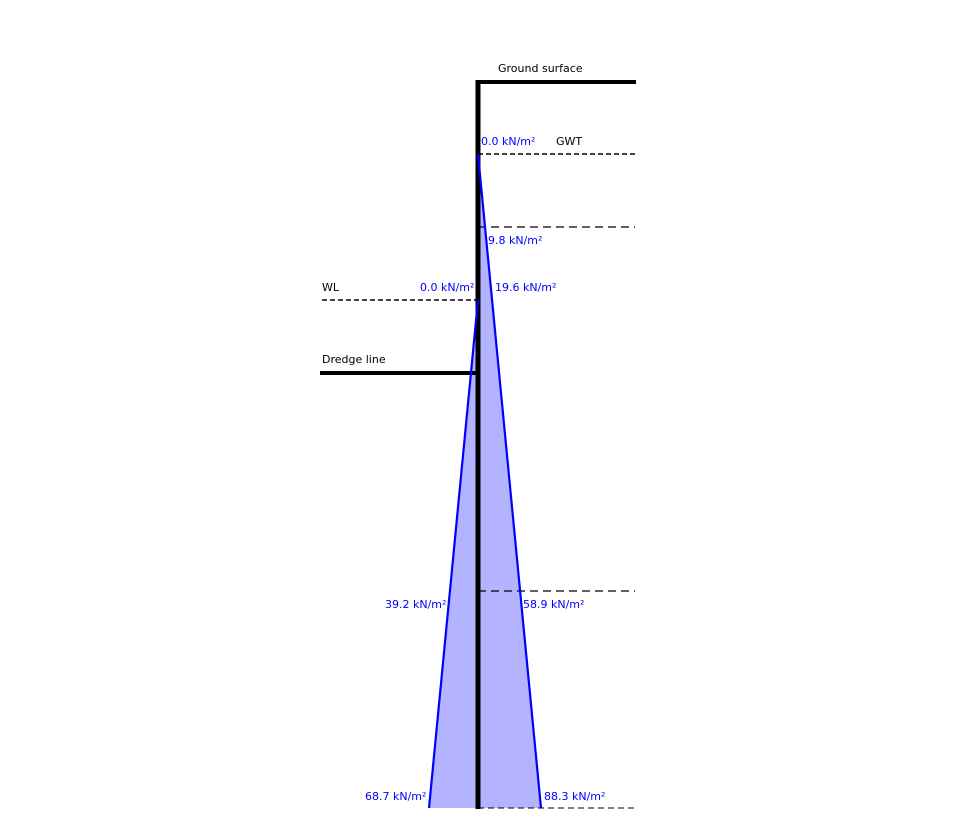  I want to click on dredge-line-label: Dredge line, so click(354, 359).